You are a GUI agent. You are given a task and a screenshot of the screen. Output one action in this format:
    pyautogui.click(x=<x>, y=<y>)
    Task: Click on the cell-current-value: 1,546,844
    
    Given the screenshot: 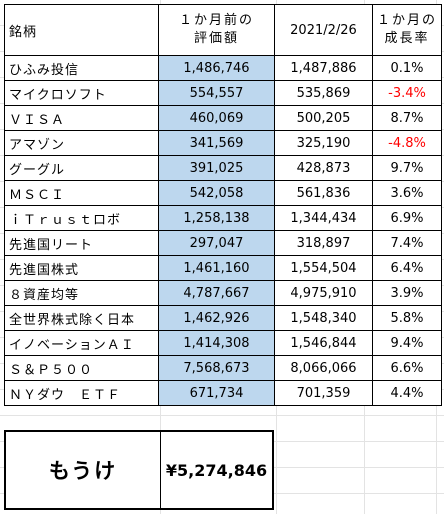 What is the action you would take?
    pyautogui.click(x=323, y=343)
    